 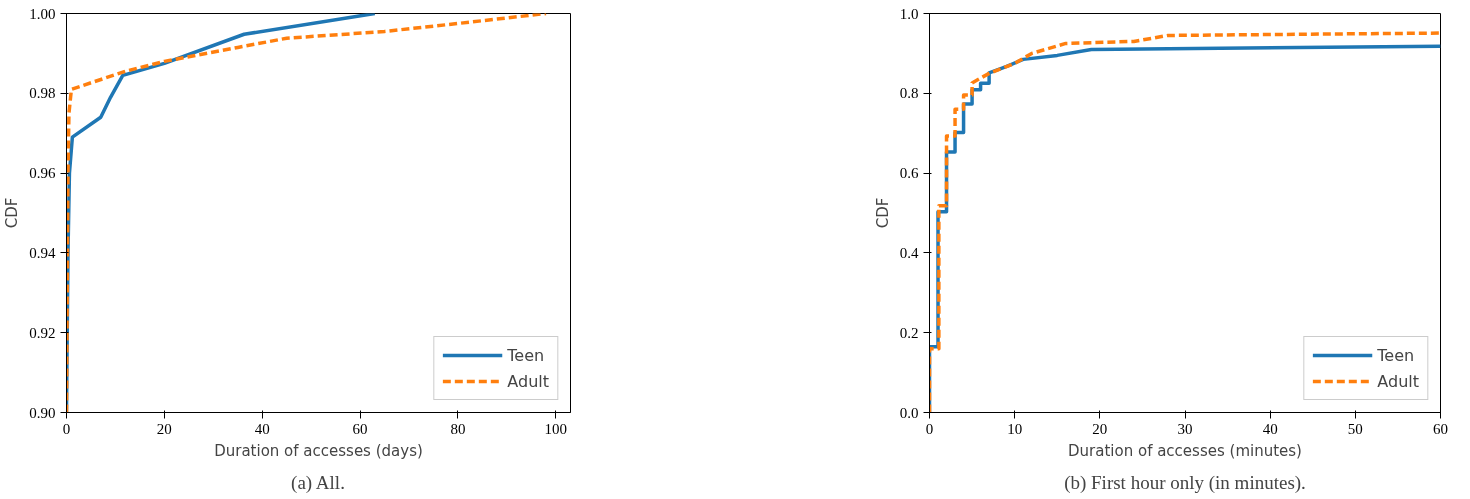 I want to click on x-tick-label: 80, so click(x=458, y=428).